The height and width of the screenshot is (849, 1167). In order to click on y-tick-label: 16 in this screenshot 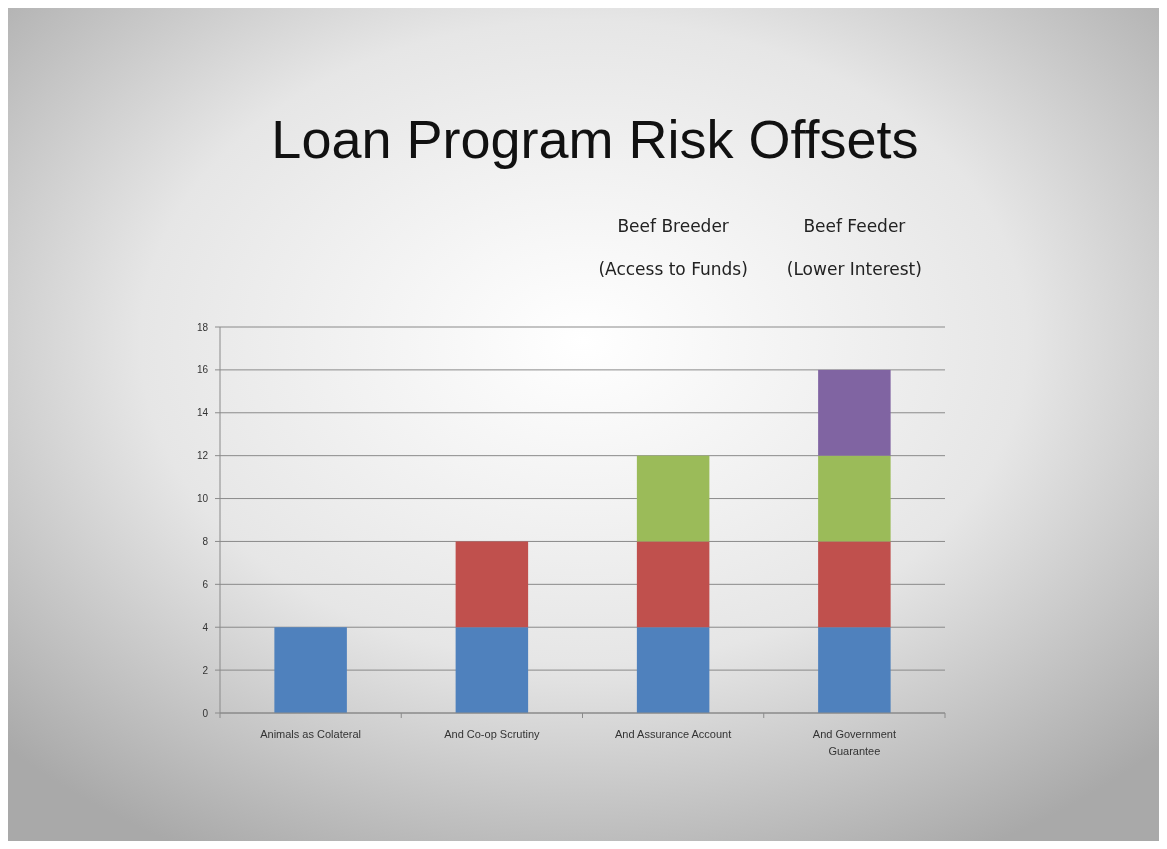, I will do `click(202, 370)`.